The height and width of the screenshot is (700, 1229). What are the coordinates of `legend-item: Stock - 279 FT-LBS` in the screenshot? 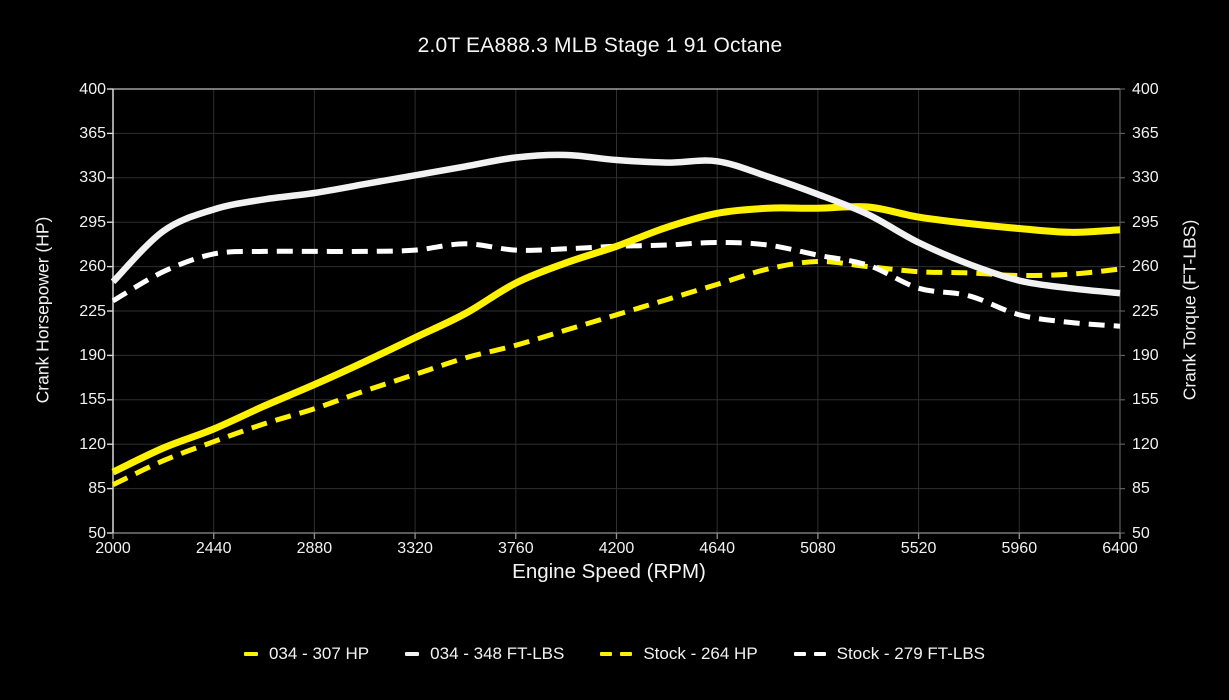 It's located at (889, 654).